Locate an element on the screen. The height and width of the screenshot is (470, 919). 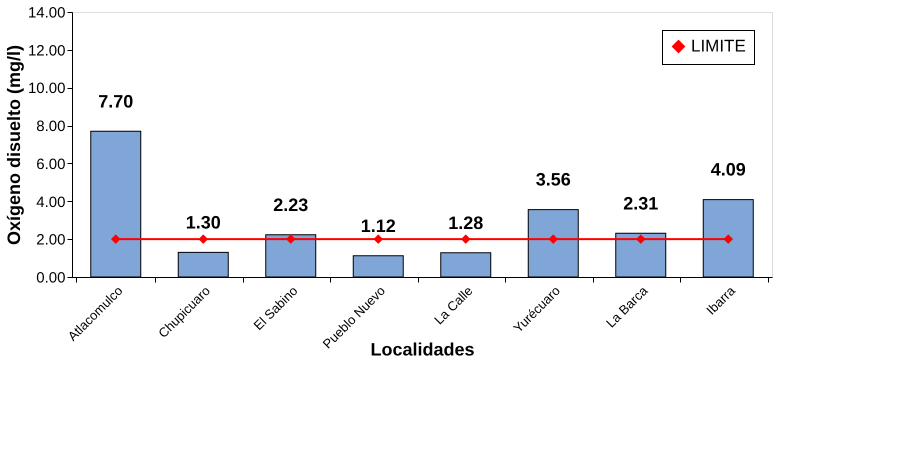
data-label: 7.70 is located at coordinates (116, 101).